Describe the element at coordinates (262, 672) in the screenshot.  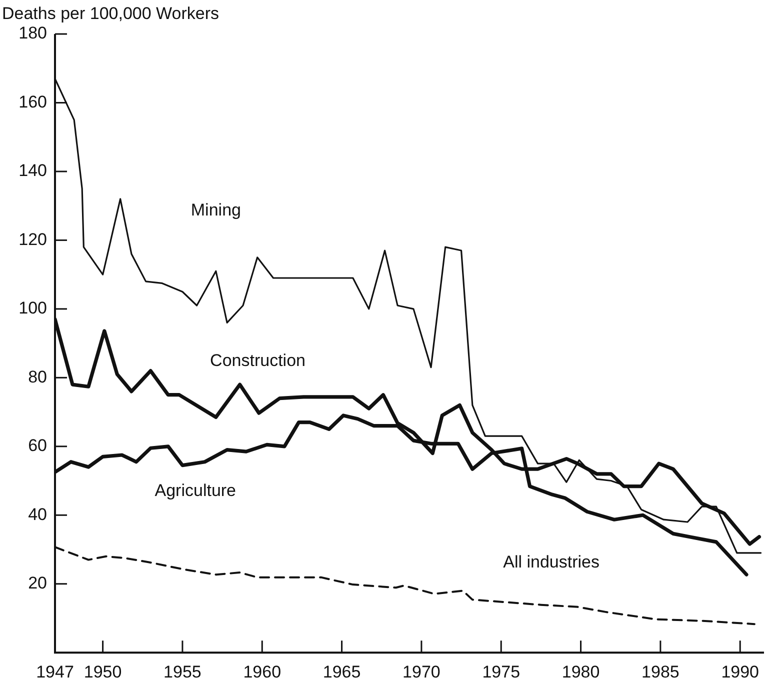
I see `x-tick-label: 1960` at that location.